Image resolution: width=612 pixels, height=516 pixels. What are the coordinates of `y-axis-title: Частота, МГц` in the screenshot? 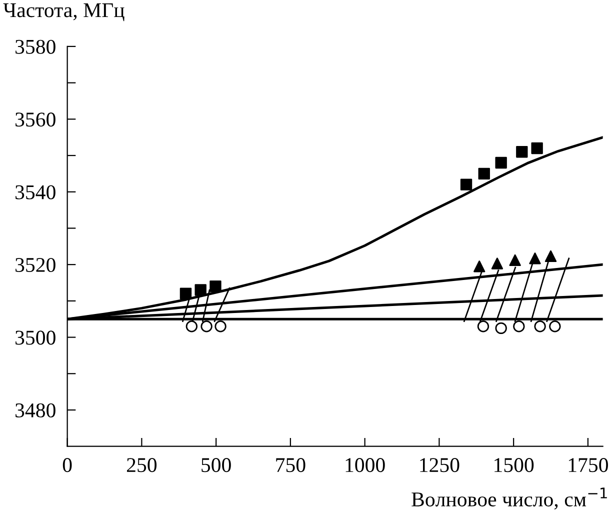 It's located at (63, 12).